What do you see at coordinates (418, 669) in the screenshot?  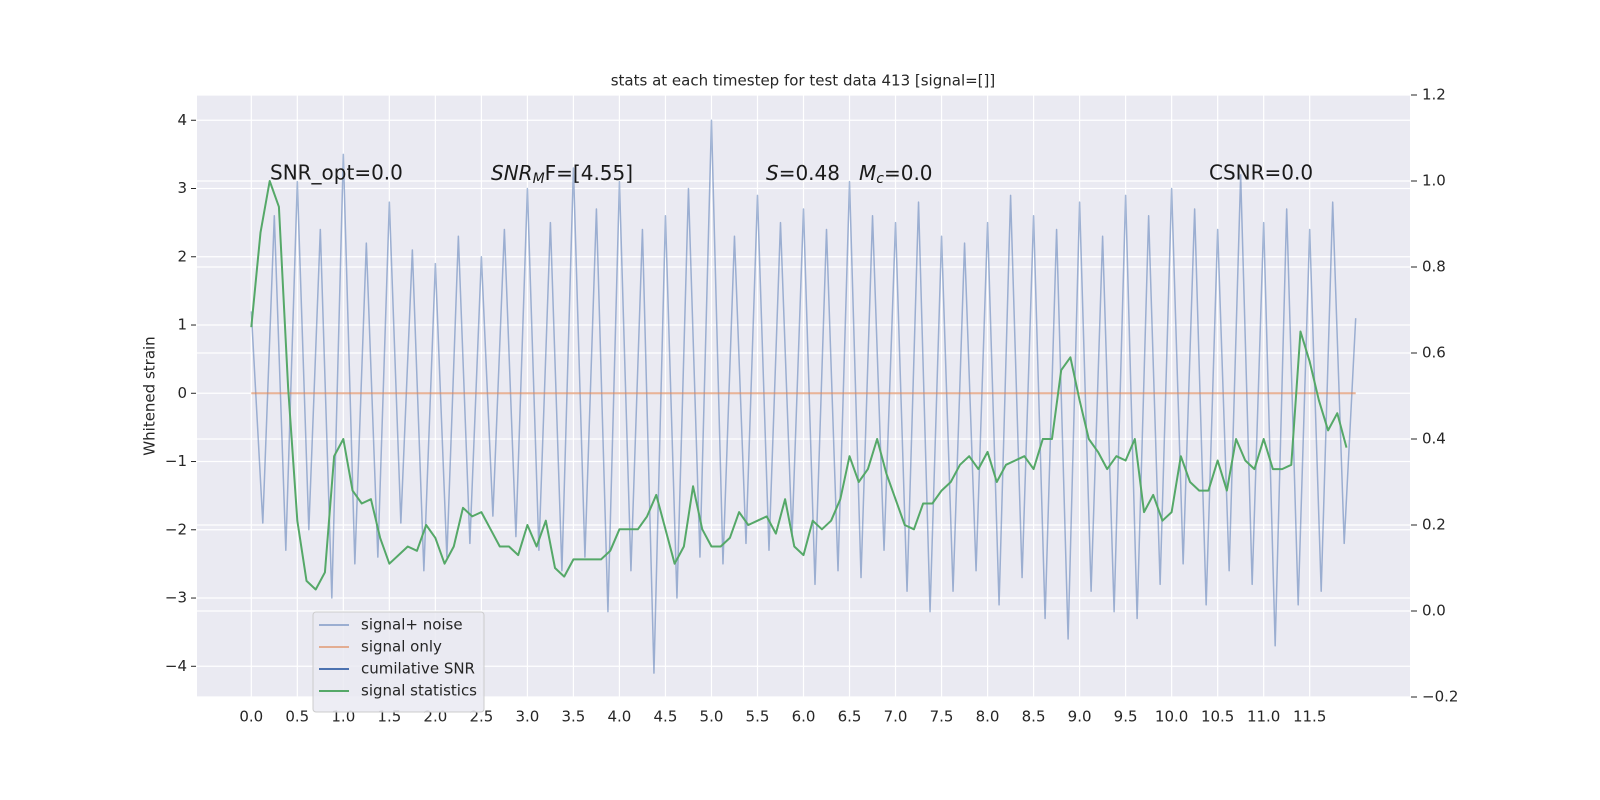 I see `legend-label: cumilative SNR` at bounding box center [418, 669].